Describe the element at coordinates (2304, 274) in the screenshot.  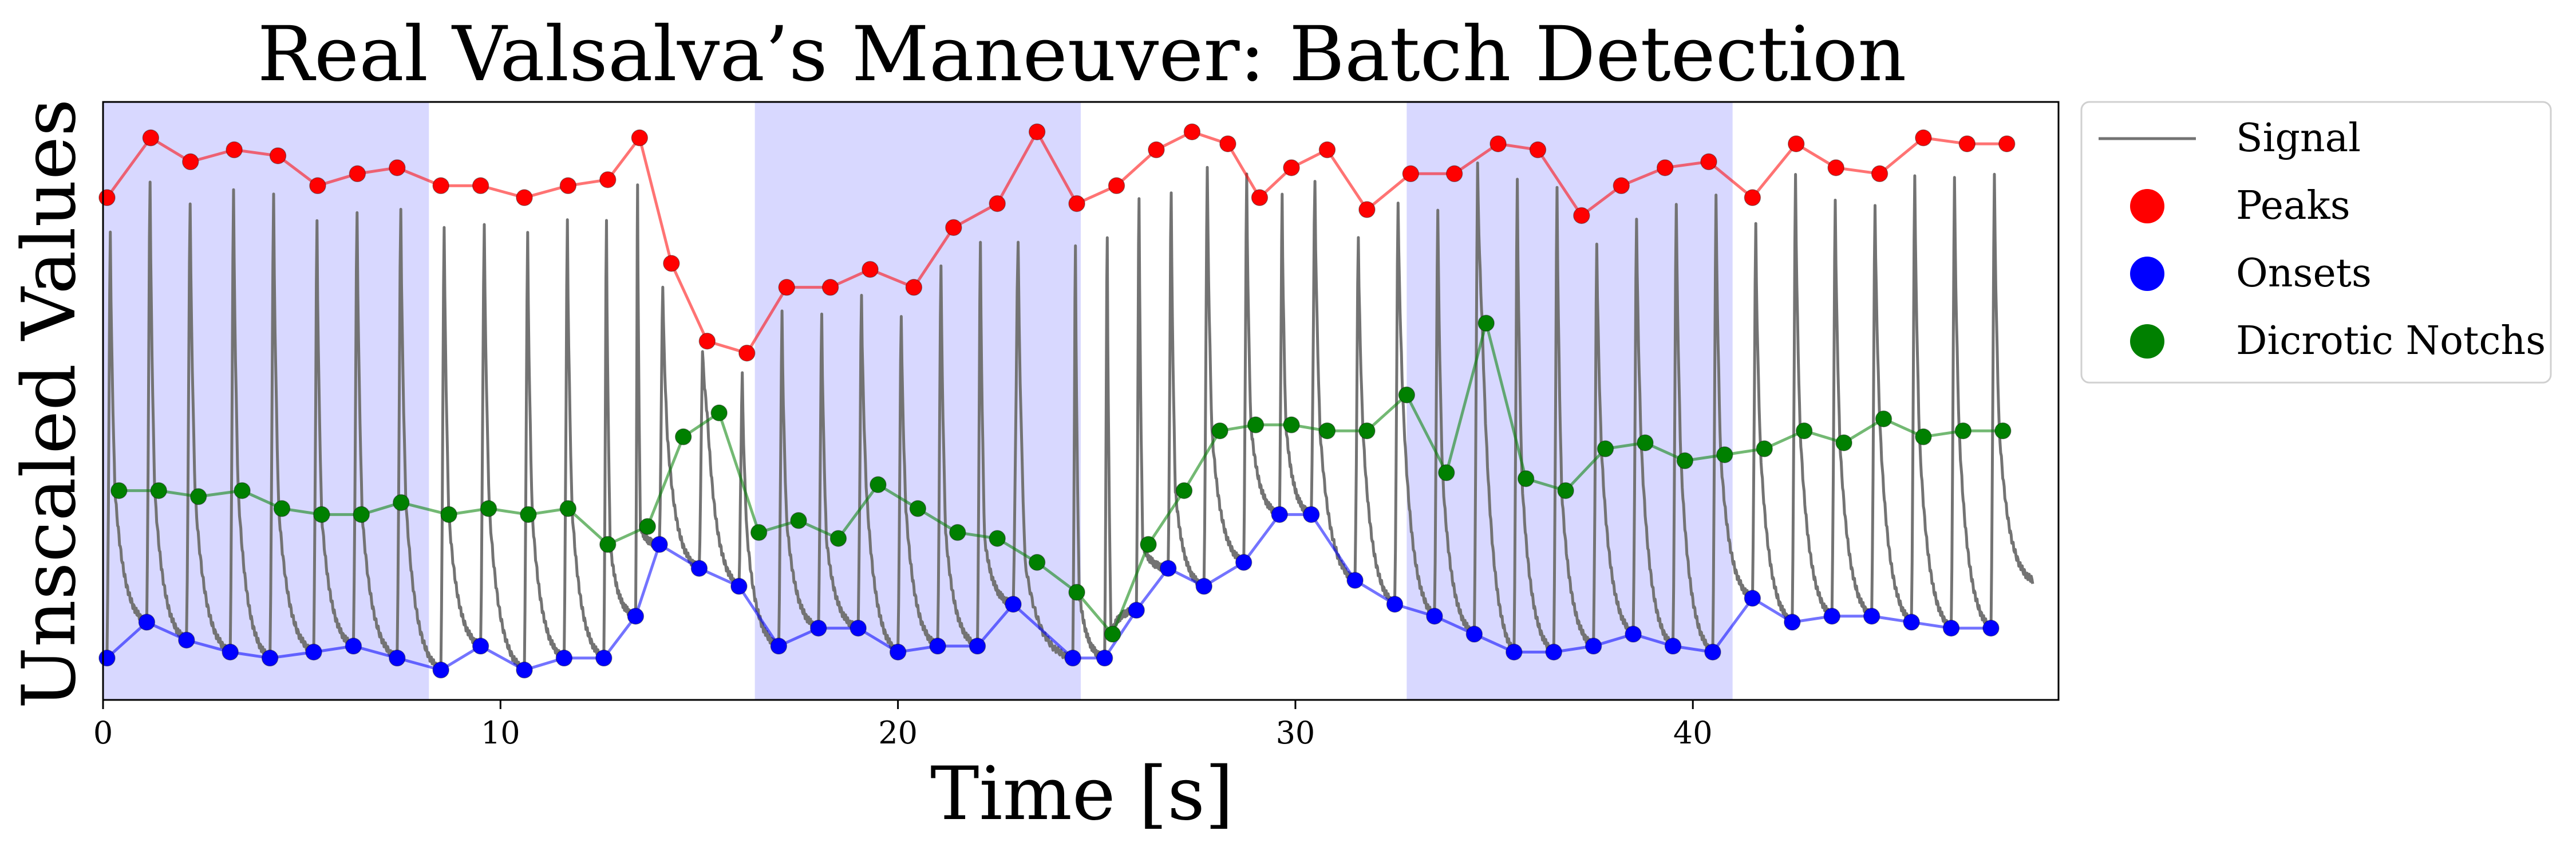
I see `legend-label: Onsets` at that location.